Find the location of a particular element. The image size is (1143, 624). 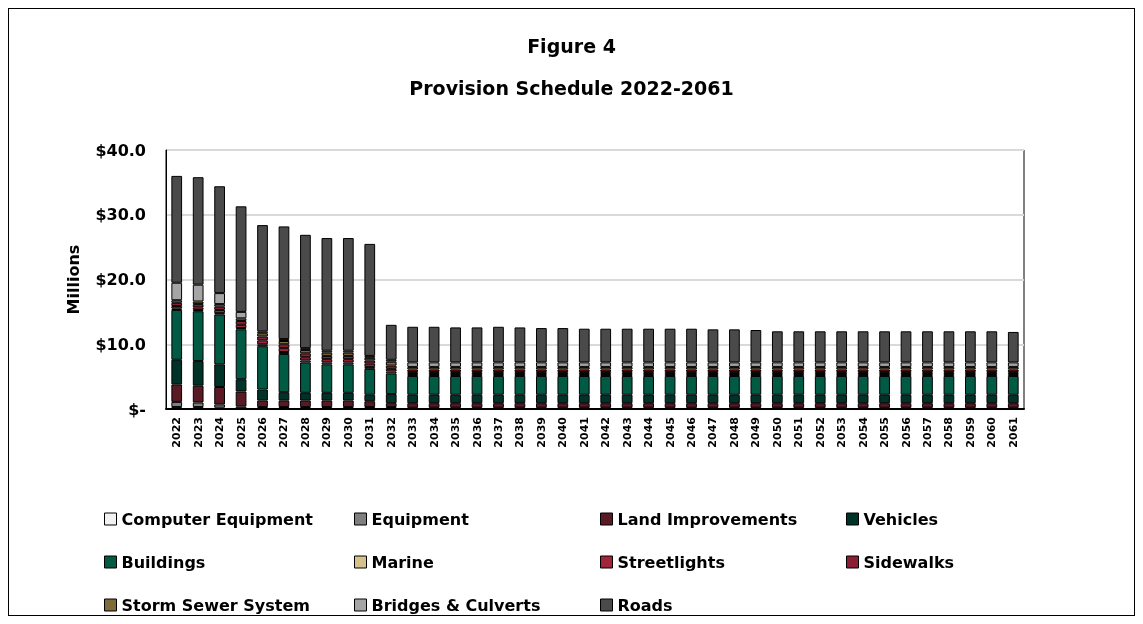

legend-label: Roads is located at coordinates (645, 605).